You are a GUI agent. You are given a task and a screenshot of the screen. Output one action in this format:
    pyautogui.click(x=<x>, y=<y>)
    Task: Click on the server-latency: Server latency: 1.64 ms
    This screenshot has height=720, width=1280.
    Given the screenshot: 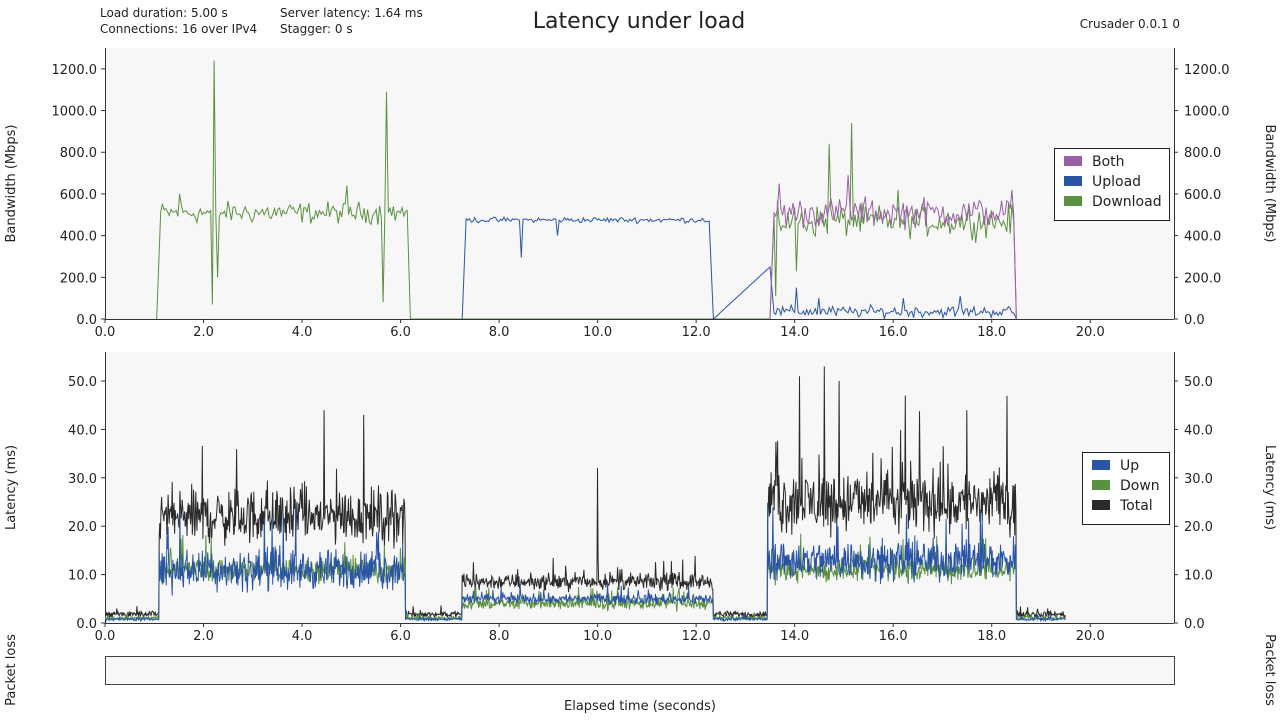 What is the action you would take?
    pyautogui.click(x=351, y=13)
    